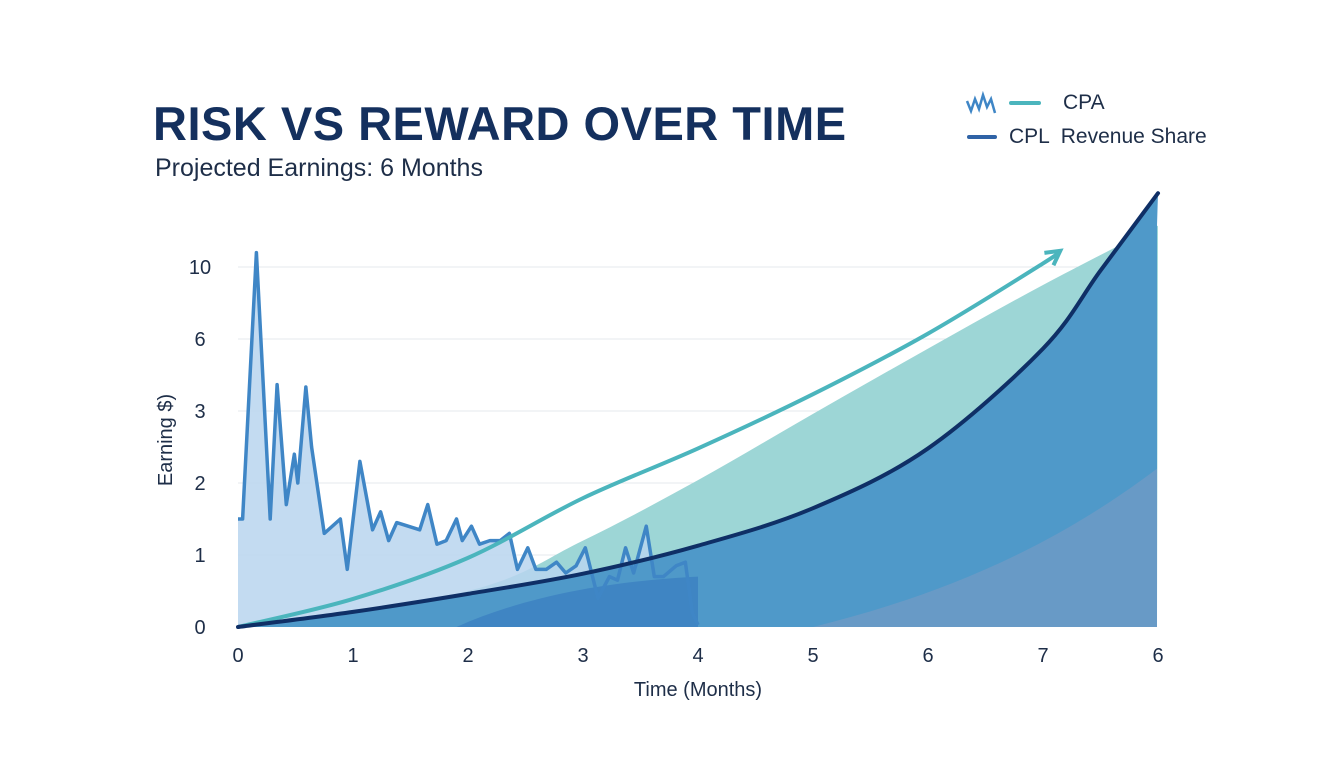 The image size is (1344, 768). I want to click on cpa-arrowhead, so click(1054, 257).